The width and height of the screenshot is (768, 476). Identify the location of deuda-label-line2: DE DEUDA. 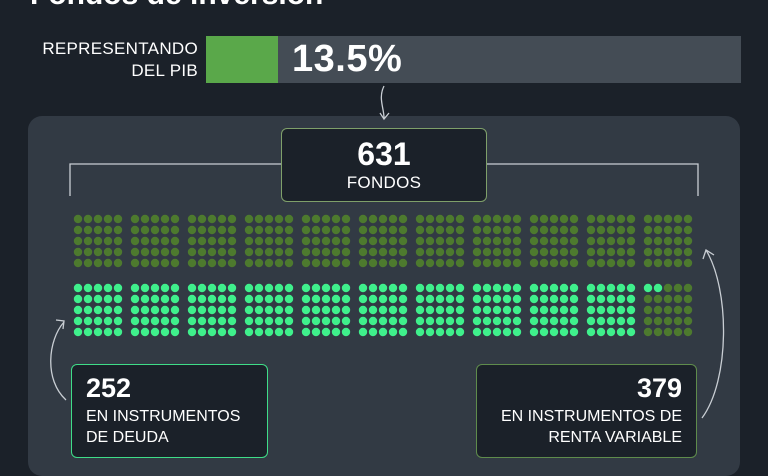
(127, 437).